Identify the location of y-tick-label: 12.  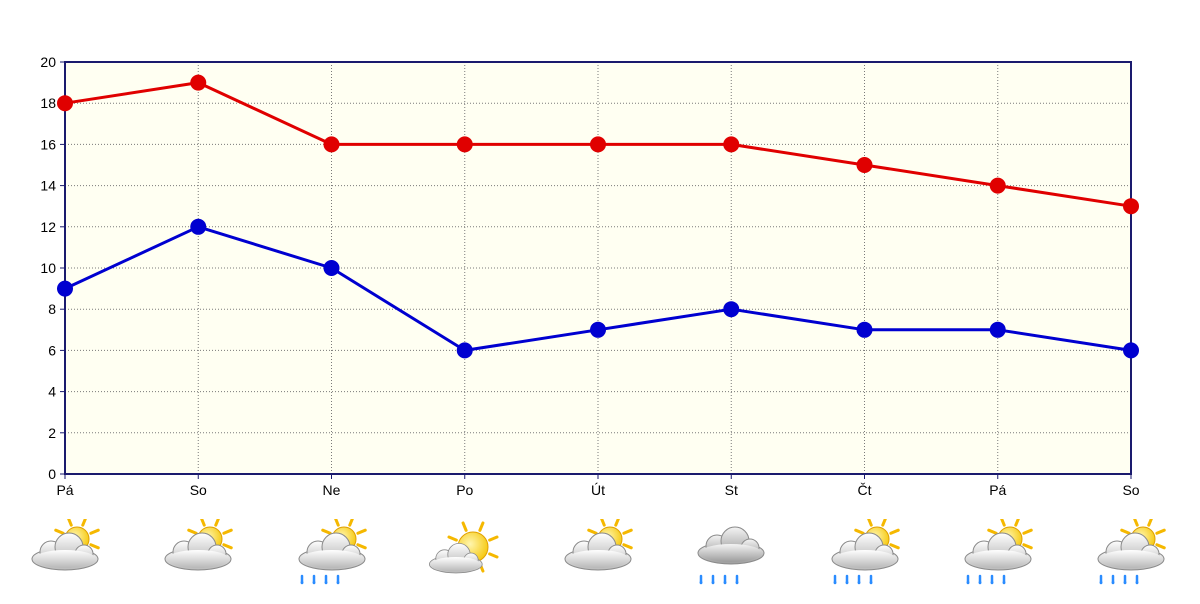
(48, 227).